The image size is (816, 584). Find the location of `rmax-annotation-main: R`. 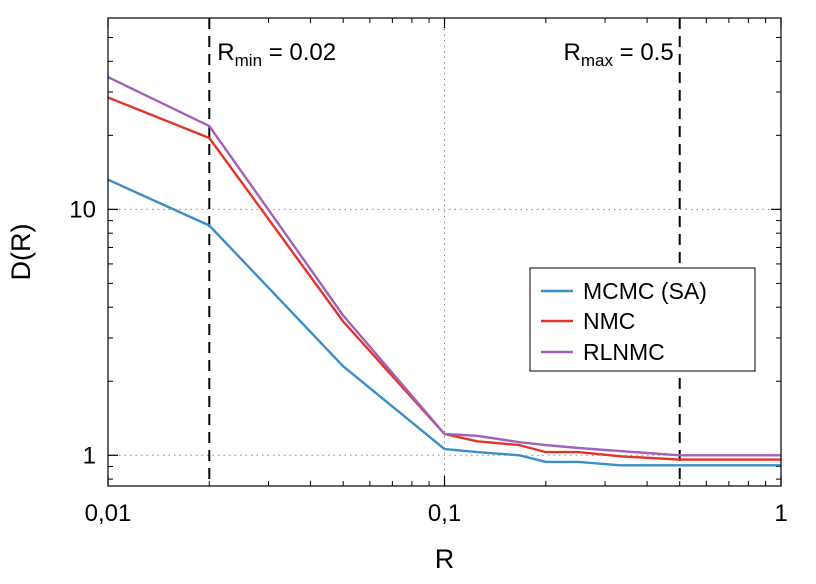

rmax-annotation-main: R is located at coordinates (572, 52).